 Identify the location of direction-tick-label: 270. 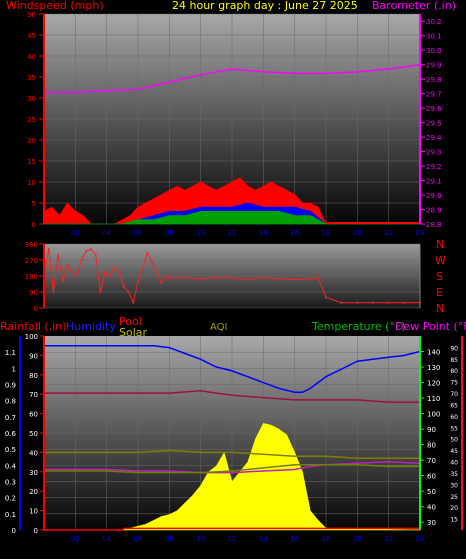
(31, 261).